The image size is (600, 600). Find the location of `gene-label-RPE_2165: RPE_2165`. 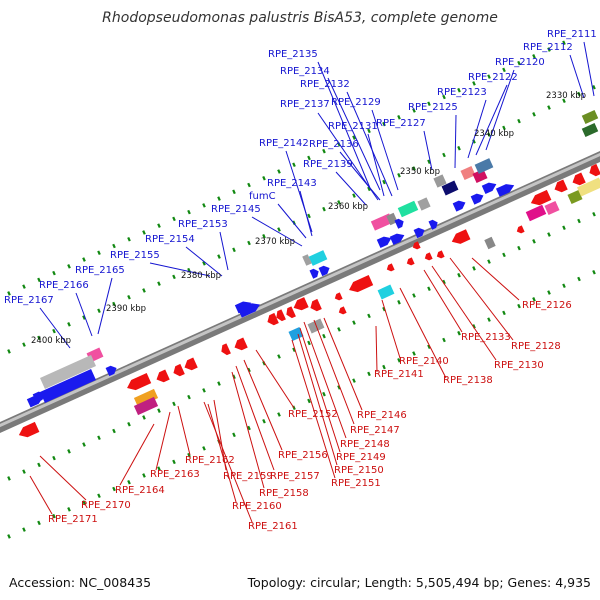

gene-label-RPE_2165: RPE_2165 is located at coordinates (100, 270).